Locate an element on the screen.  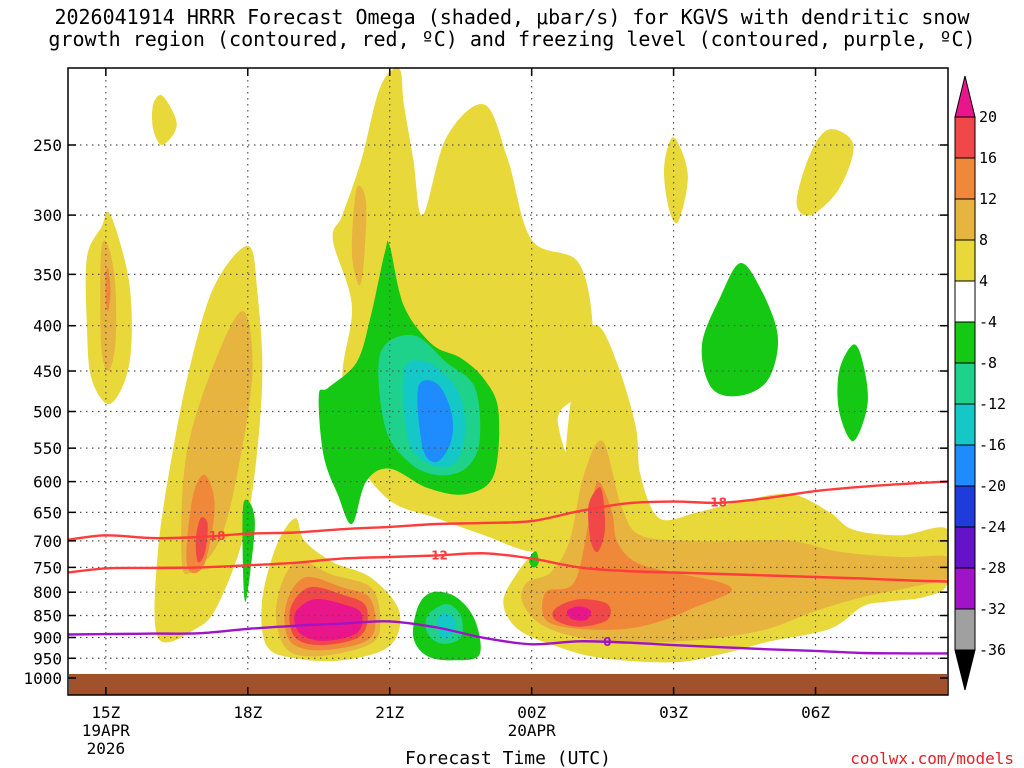
omega-region-yellow-tiny-top is located at coordinates (164, 120).